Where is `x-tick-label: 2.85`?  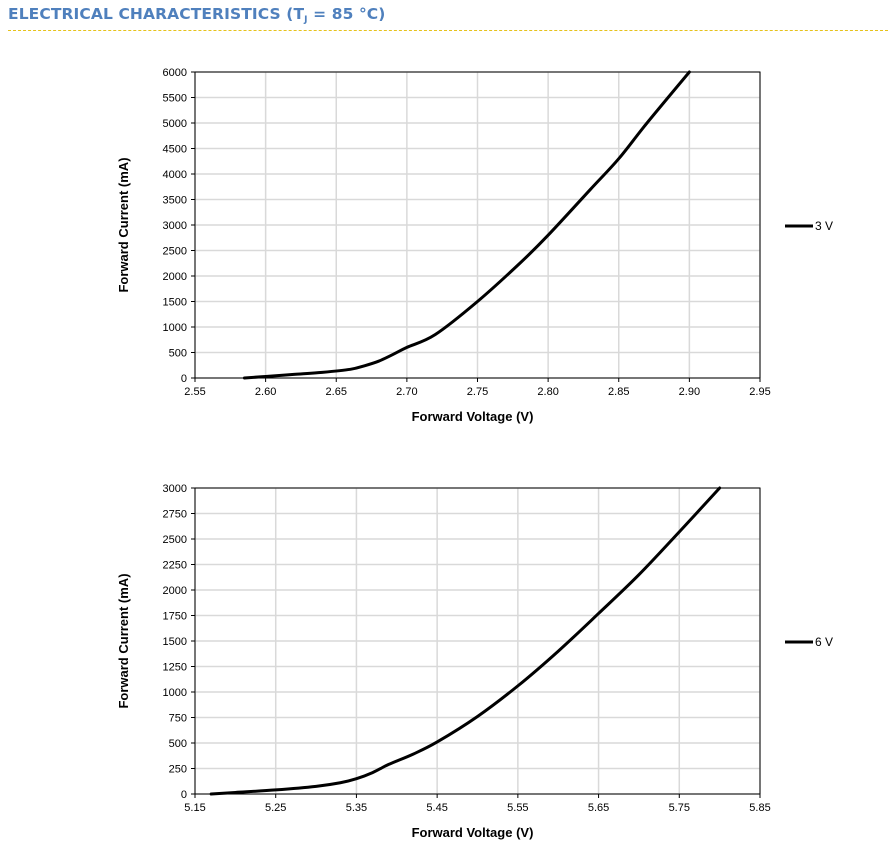 x-tick-label: 2.85 is located at coordinates (618, 392).